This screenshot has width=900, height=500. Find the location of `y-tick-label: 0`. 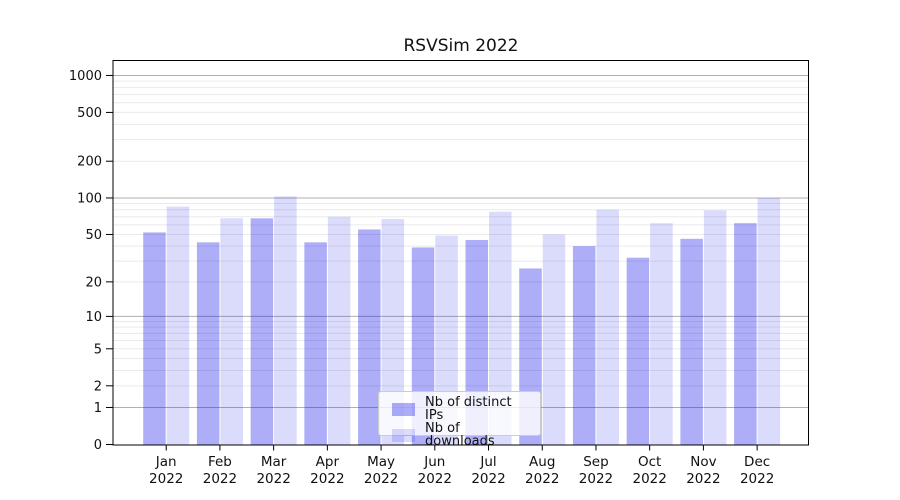

y-tick-label: 0 is located at coordinates (98, 445).